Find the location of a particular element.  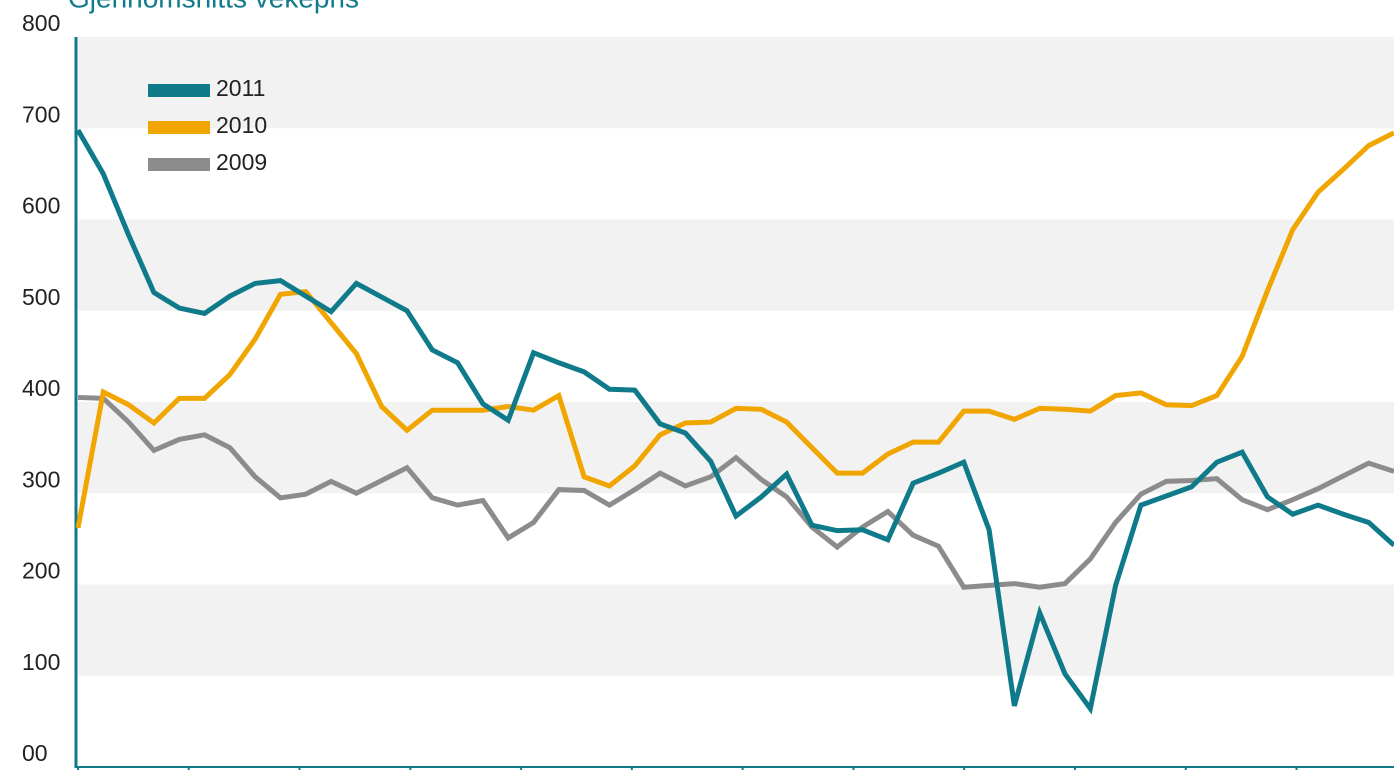

y-tick-label: 700 is located at coordinates (41, 114).